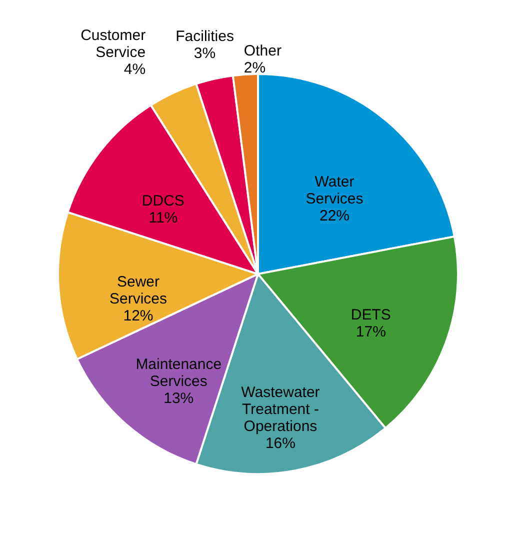  Describe the element at coordinates (263, 51) in the screenshot. I see `slice-label: Other` at that location.